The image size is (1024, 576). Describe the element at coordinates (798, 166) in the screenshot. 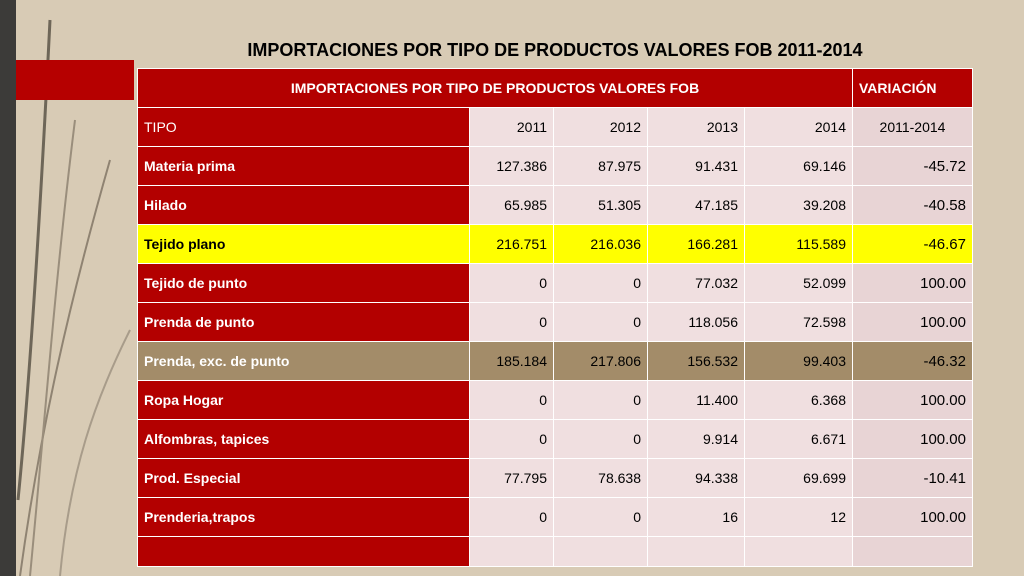

I see `cell-2014: 69.146` at that location.